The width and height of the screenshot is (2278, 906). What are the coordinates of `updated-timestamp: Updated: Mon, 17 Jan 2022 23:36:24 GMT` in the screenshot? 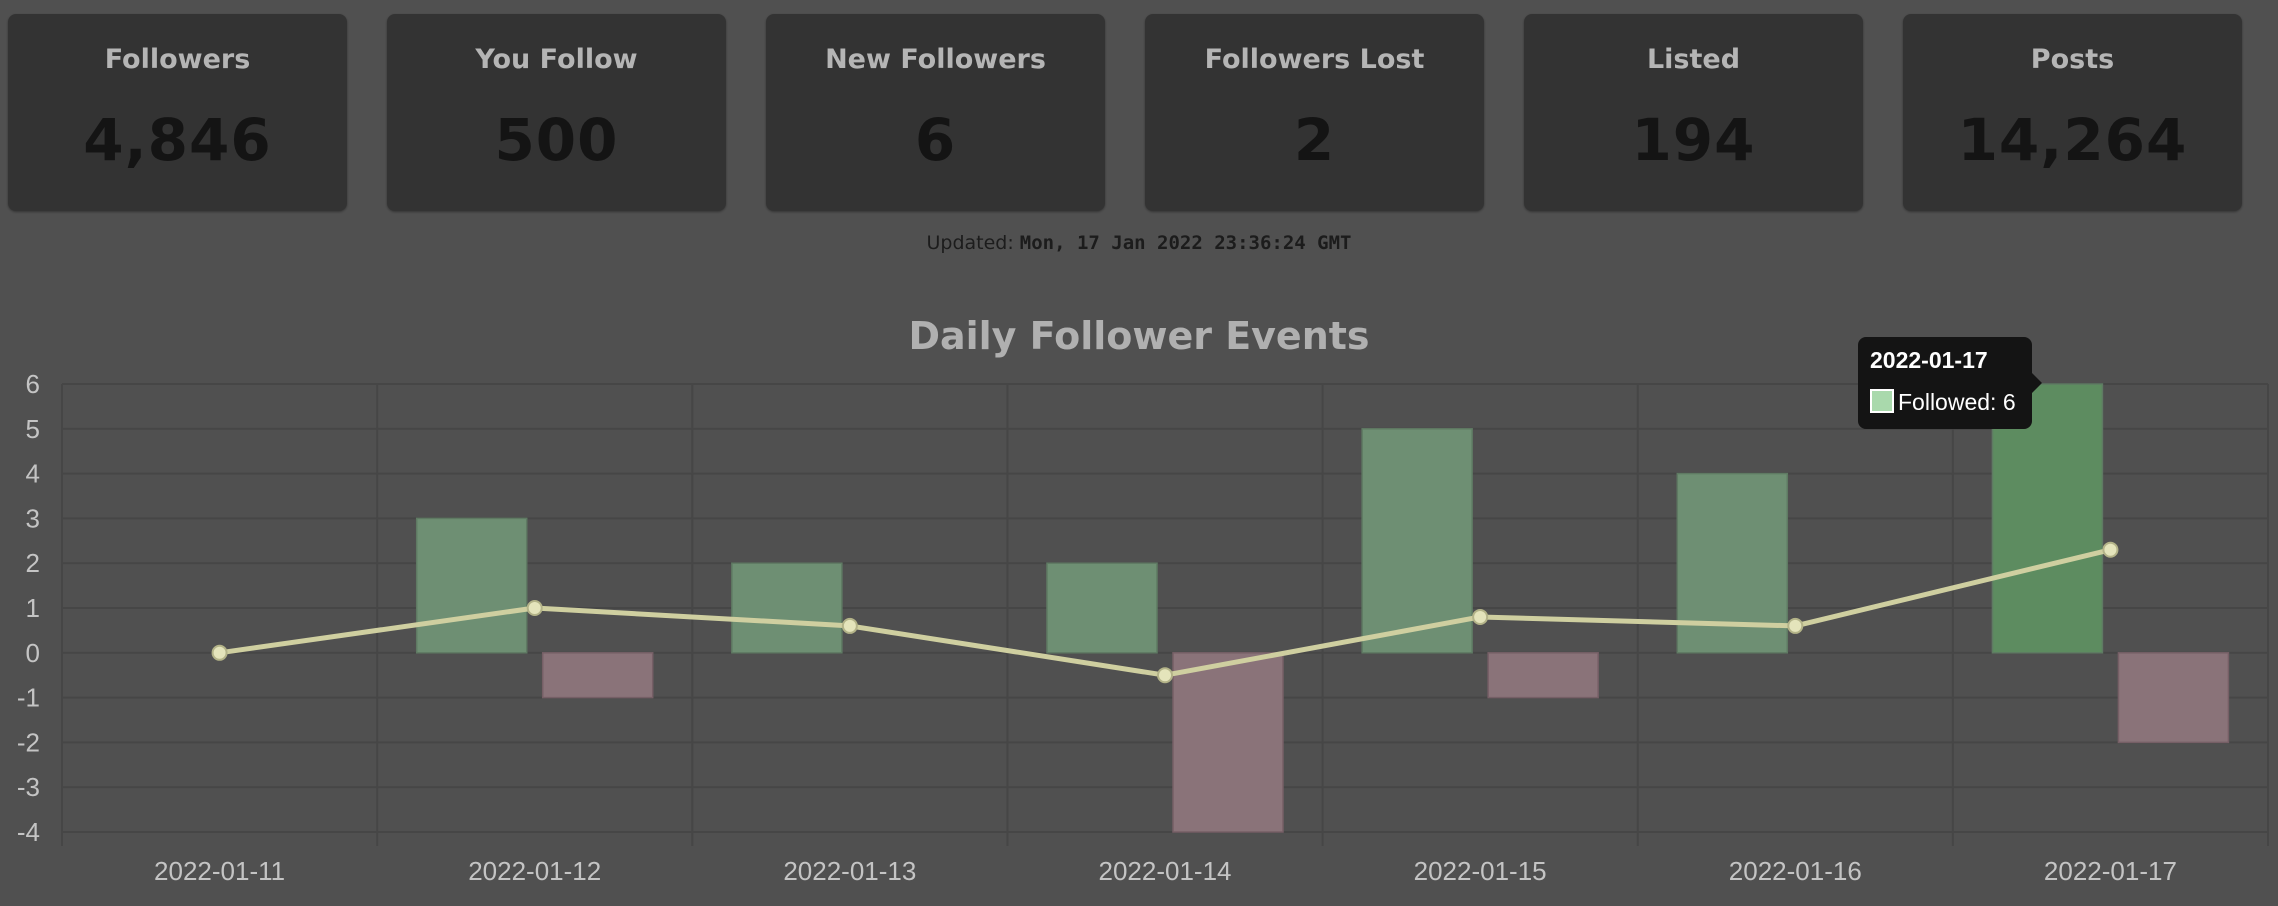 It's located at (1139, 243).